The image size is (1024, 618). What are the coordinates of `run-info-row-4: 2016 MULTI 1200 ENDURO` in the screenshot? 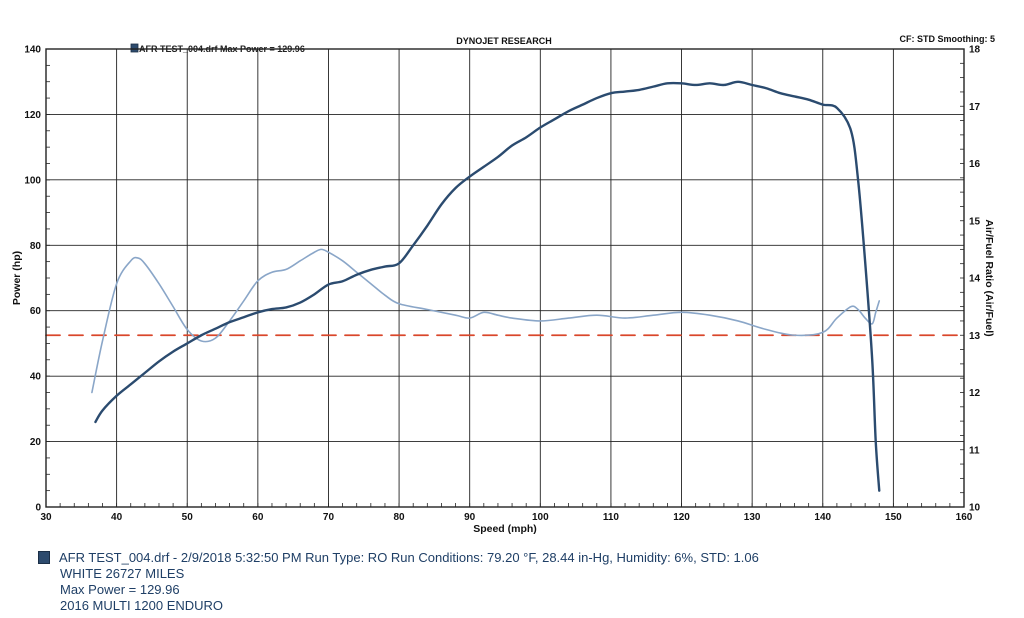 It's located at (518, 605).